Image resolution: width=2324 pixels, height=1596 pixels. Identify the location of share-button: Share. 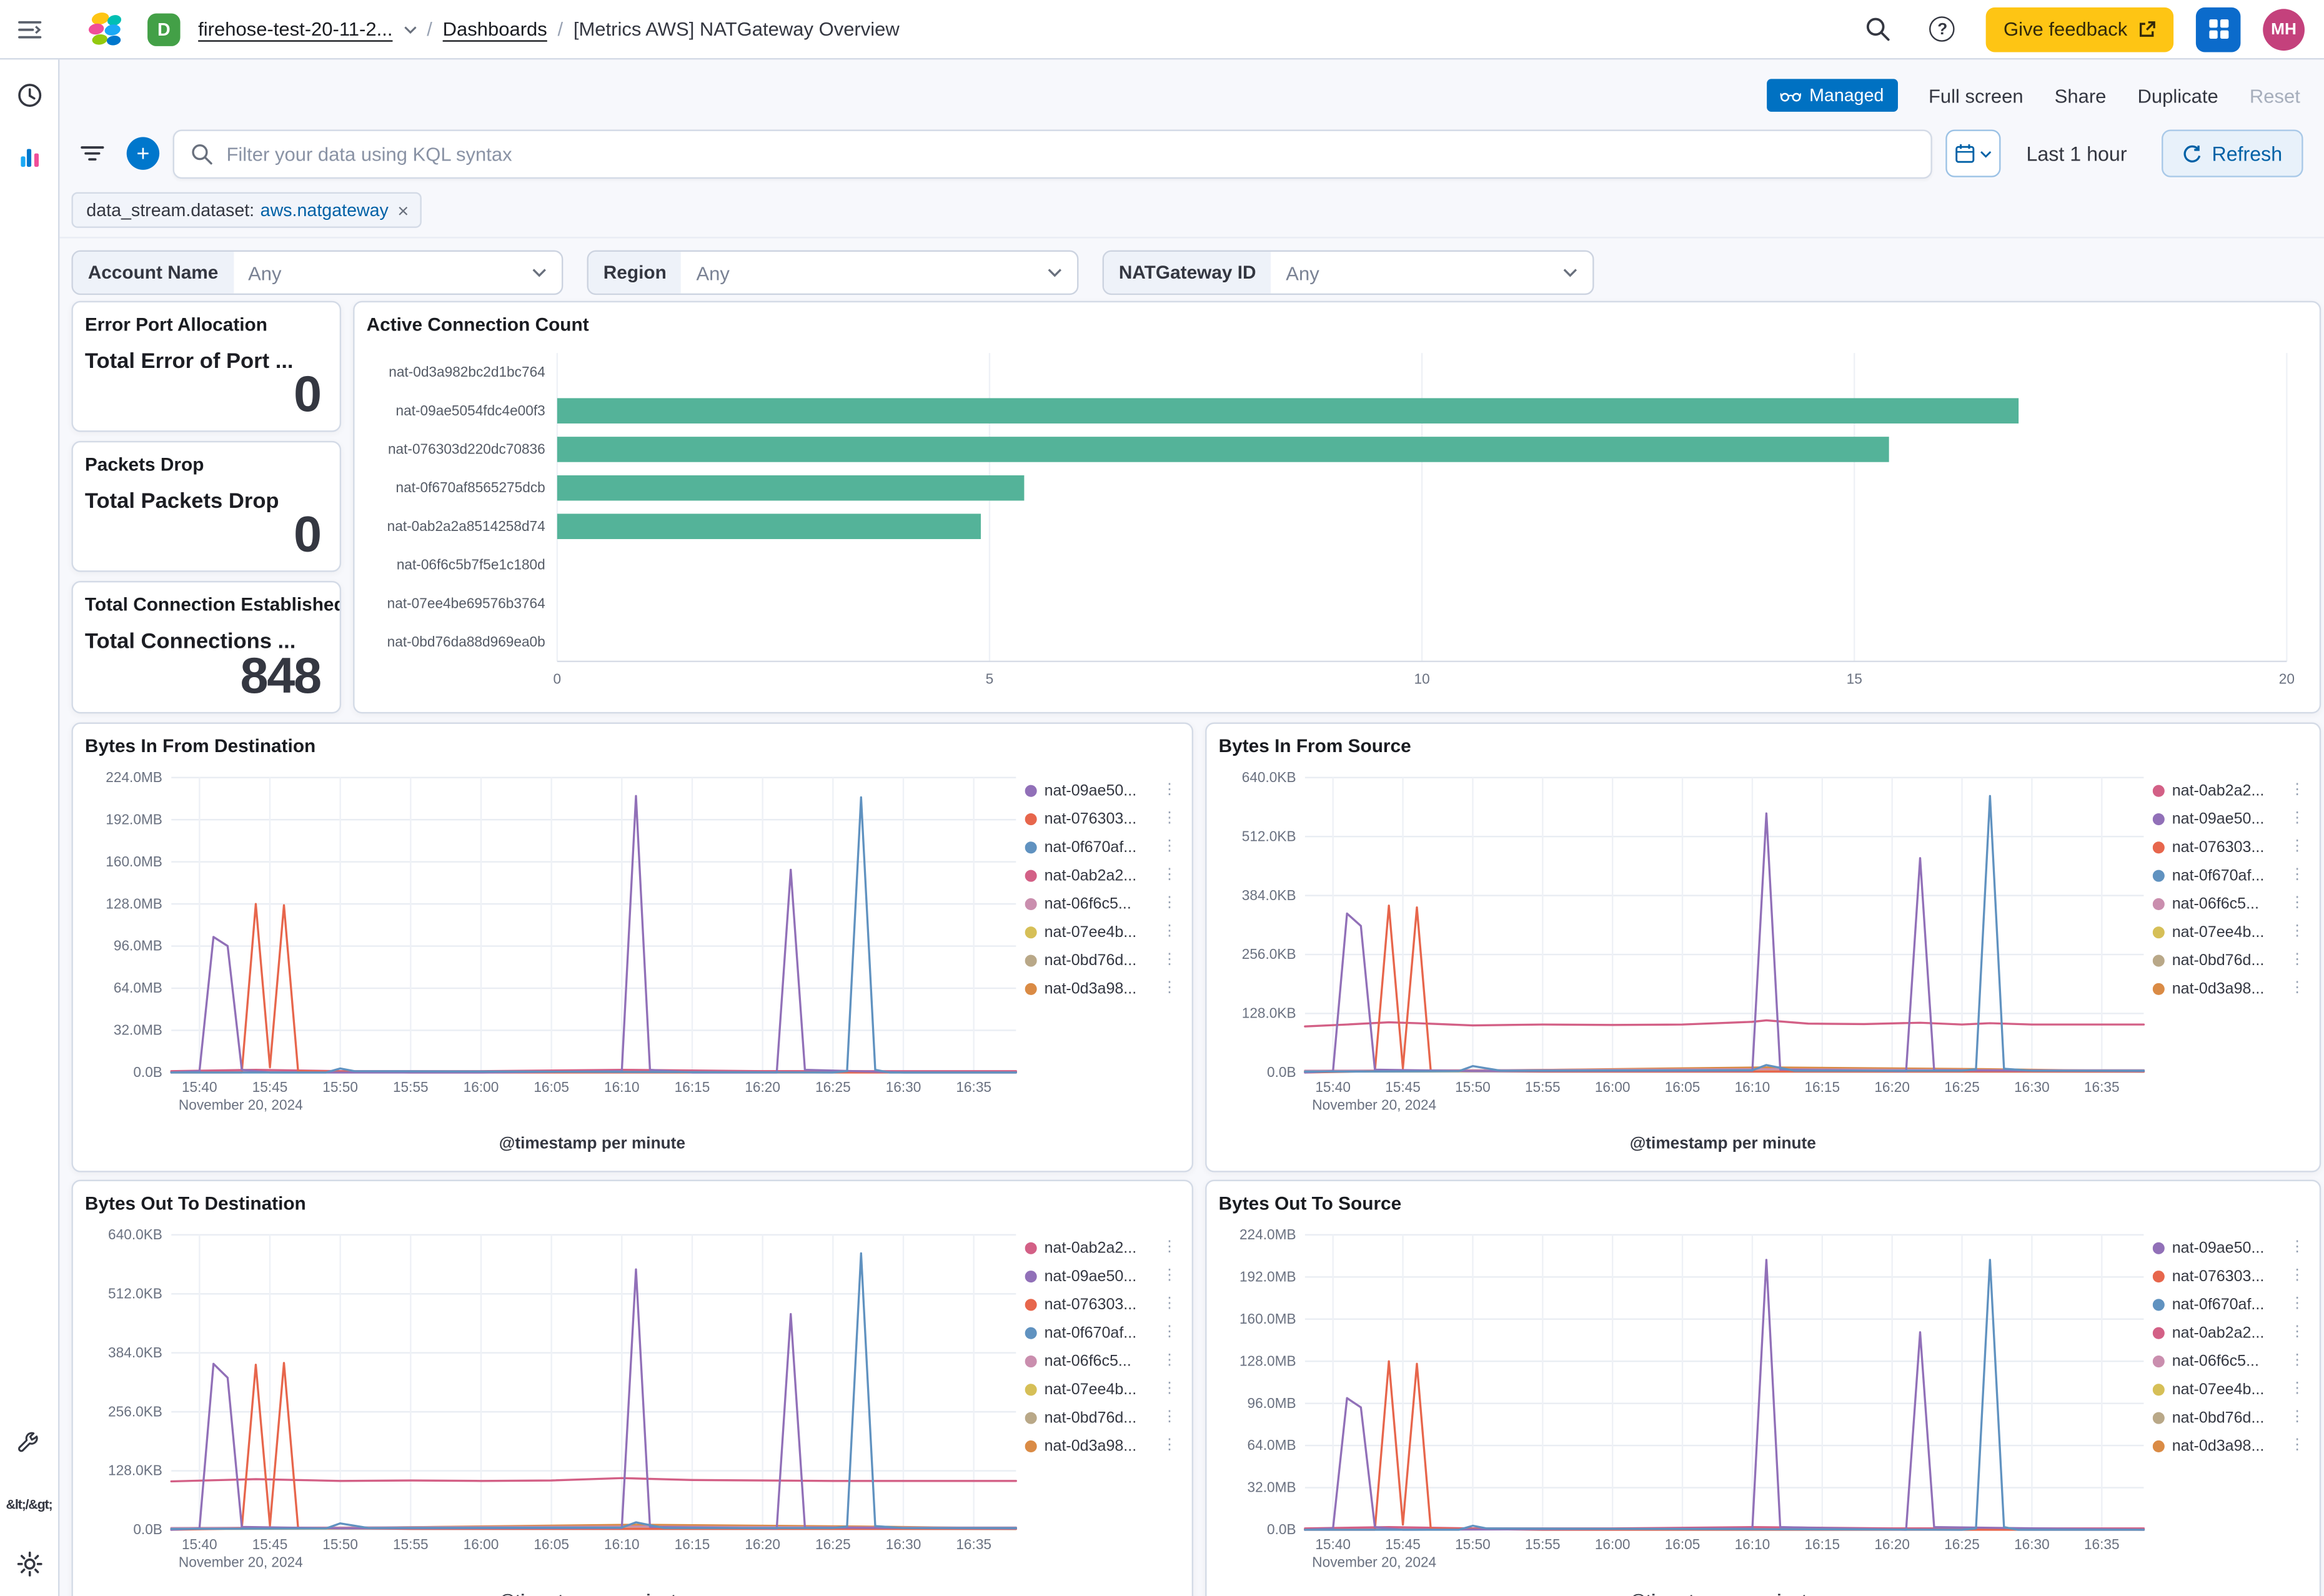
(2081, 95).